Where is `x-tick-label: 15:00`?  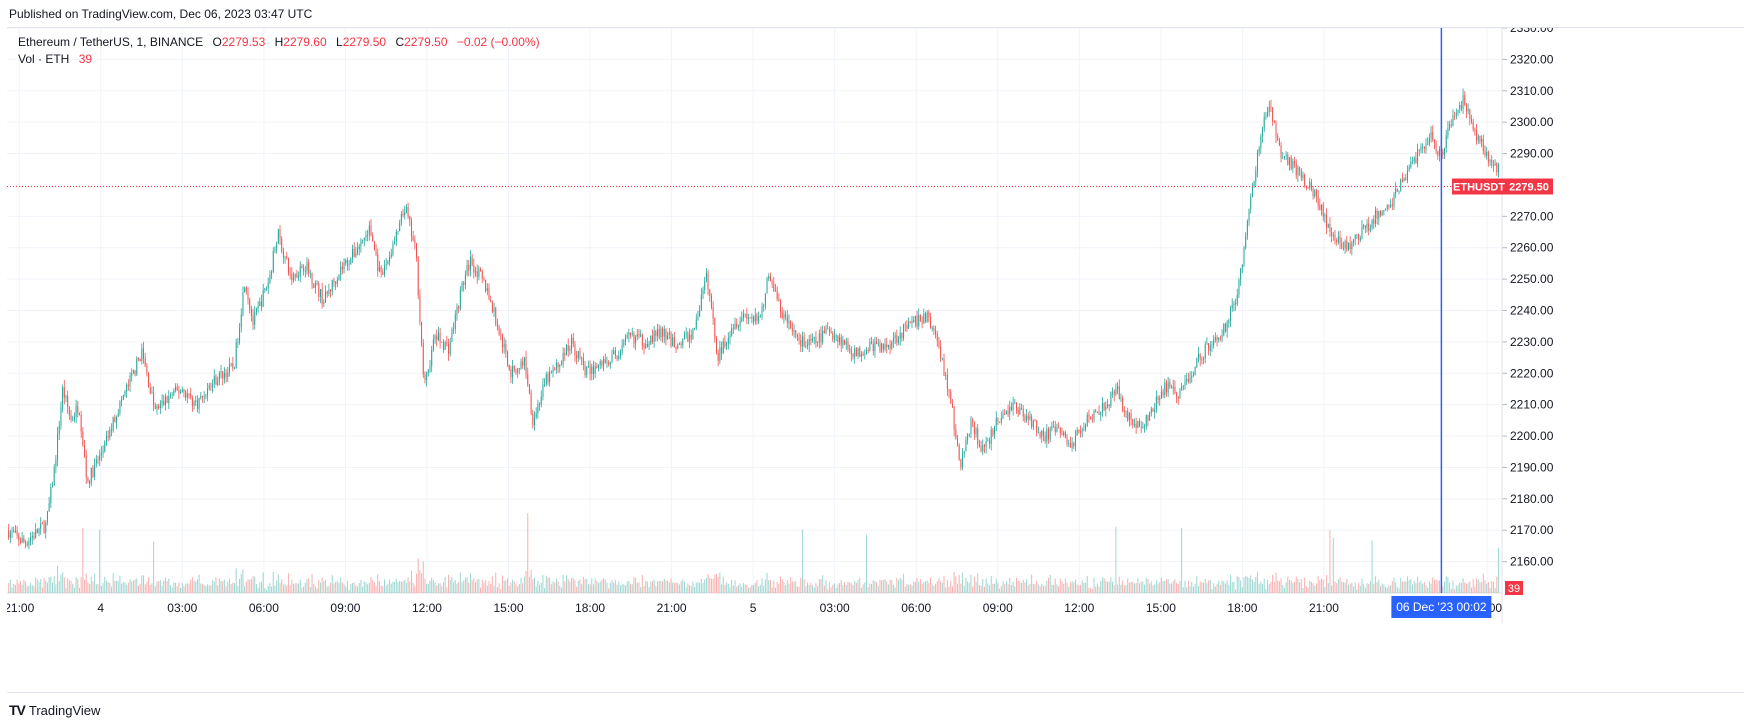
x-tick-label: 15:00 is located at coordinates (1161, 608).